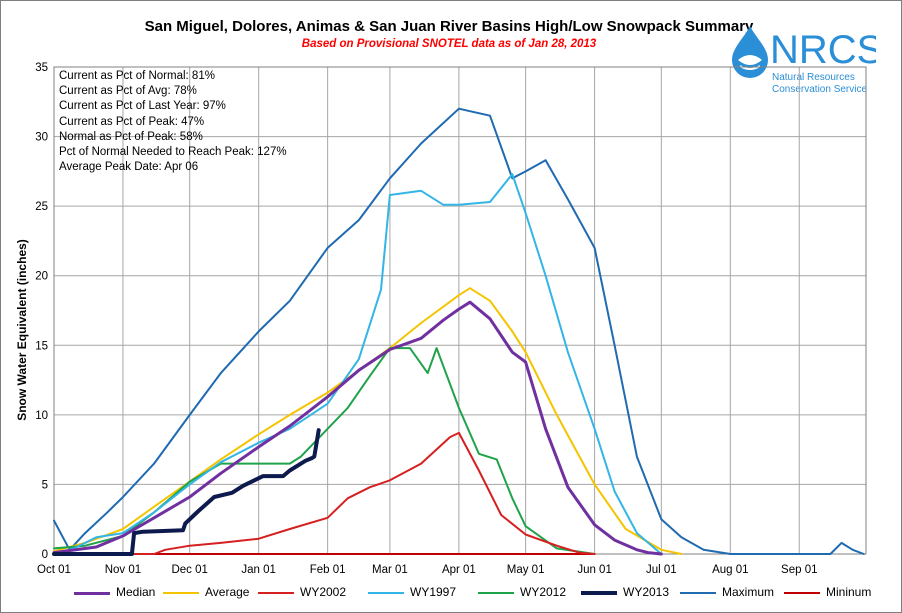 The height and width of the screenshot is (613, 902). I want to click on legend-label: Mininum, so click(849, 592).